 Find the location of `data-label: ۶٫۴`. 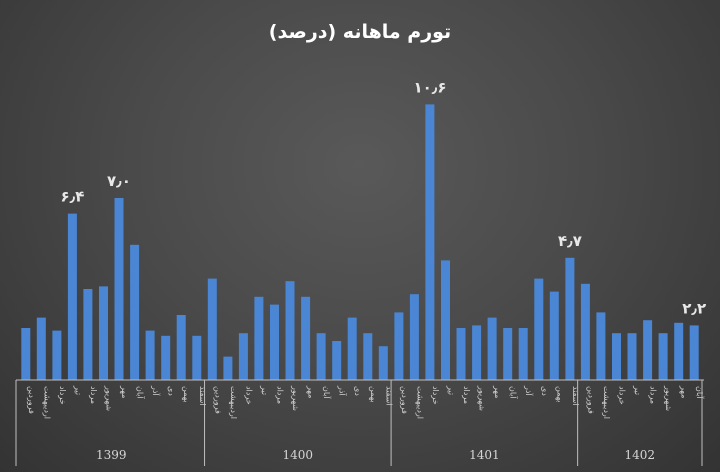

data-label: ۶٫۴ is located at coordinates (72, 197).